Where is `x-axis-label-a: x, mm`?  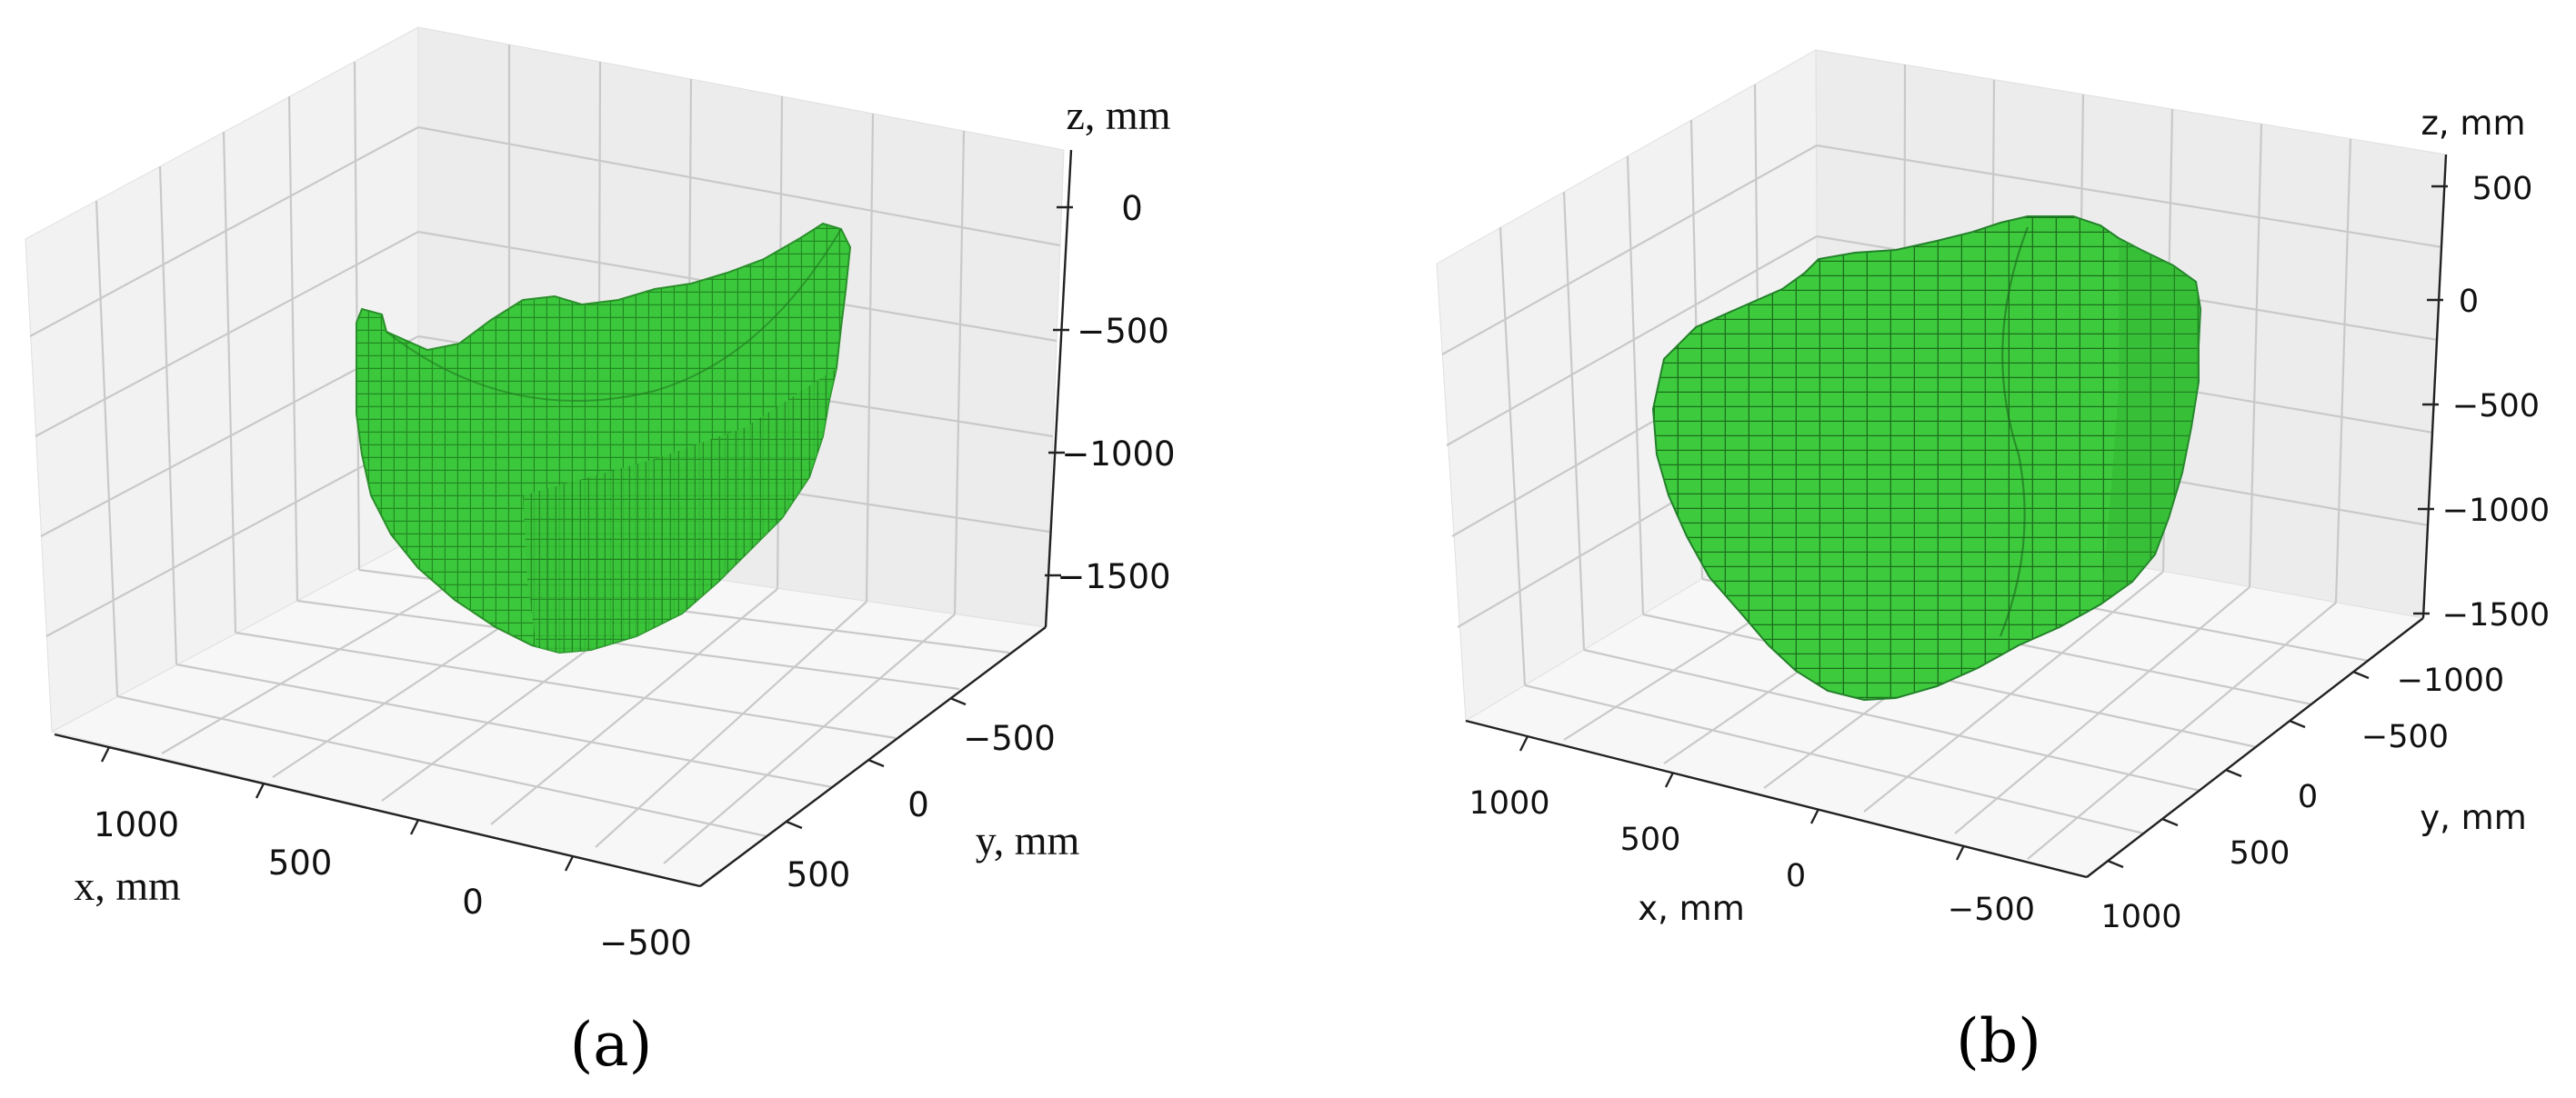
x-axis-label-a: x, mm is located at coordinates (128, 886).